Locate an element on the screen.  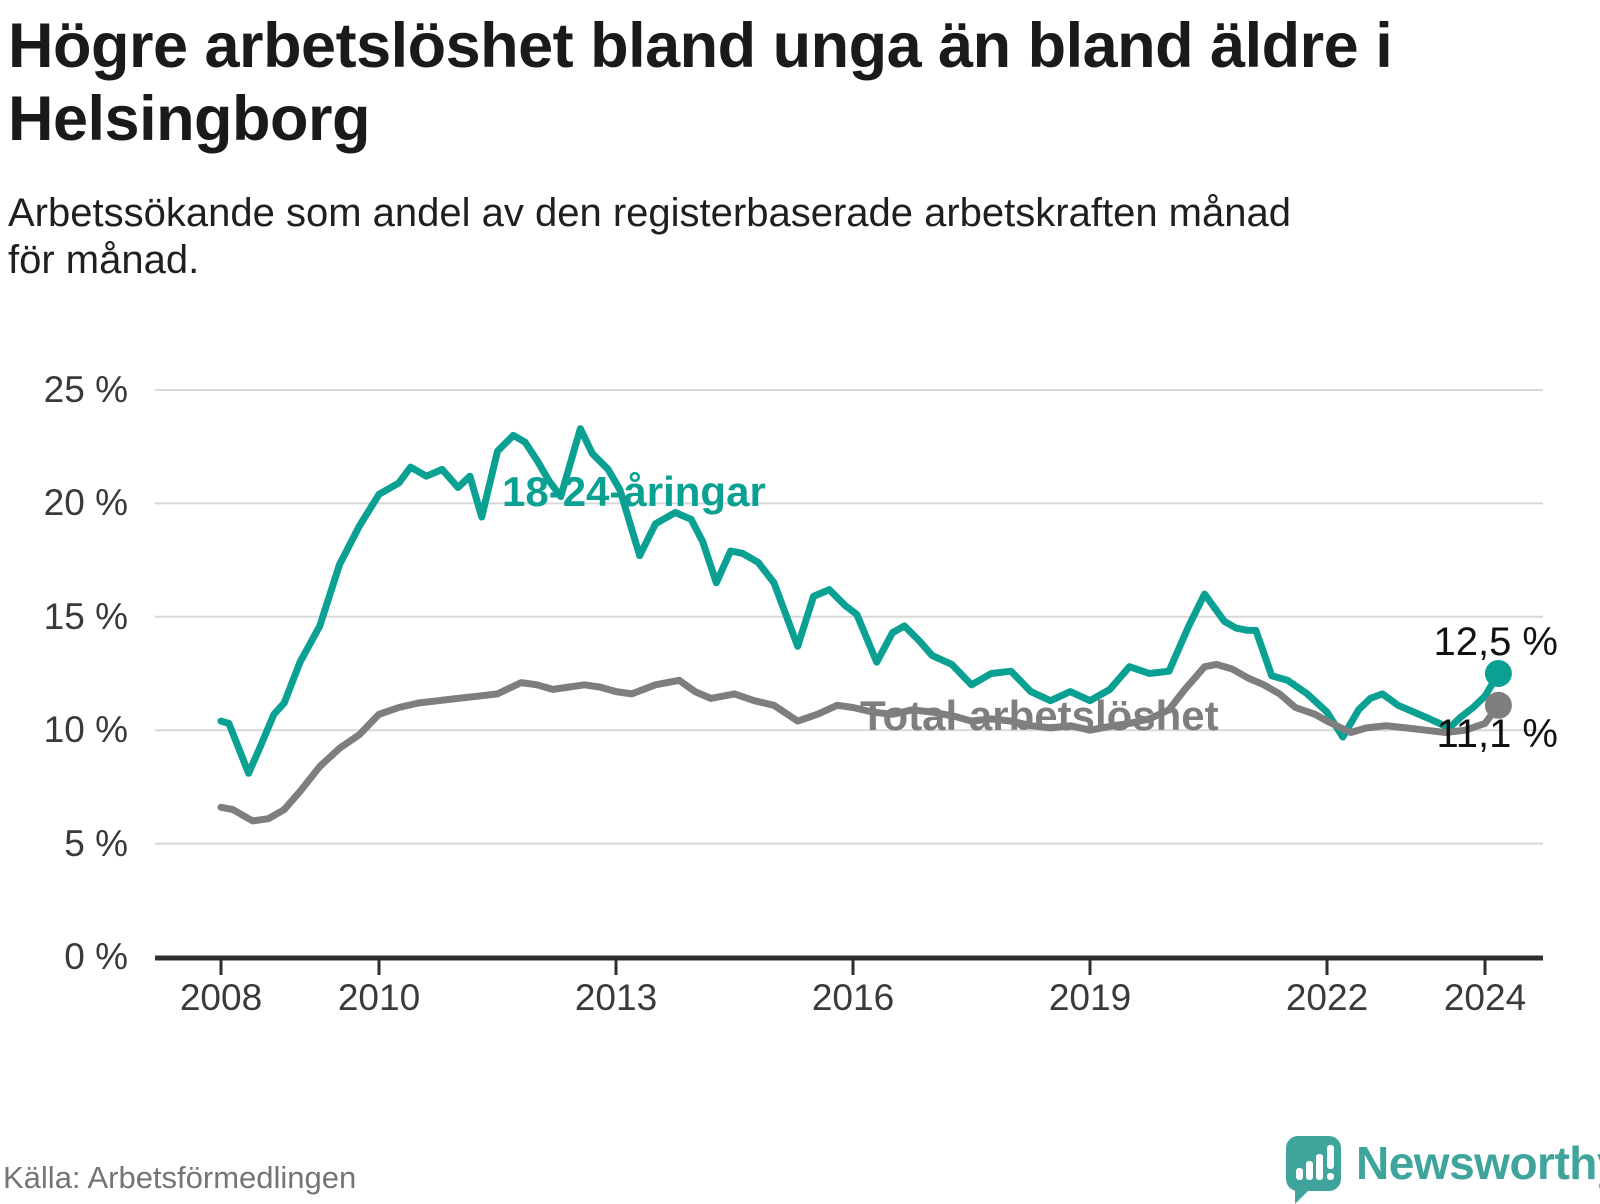
end-dot-young is located at coordinates (1498, 673).